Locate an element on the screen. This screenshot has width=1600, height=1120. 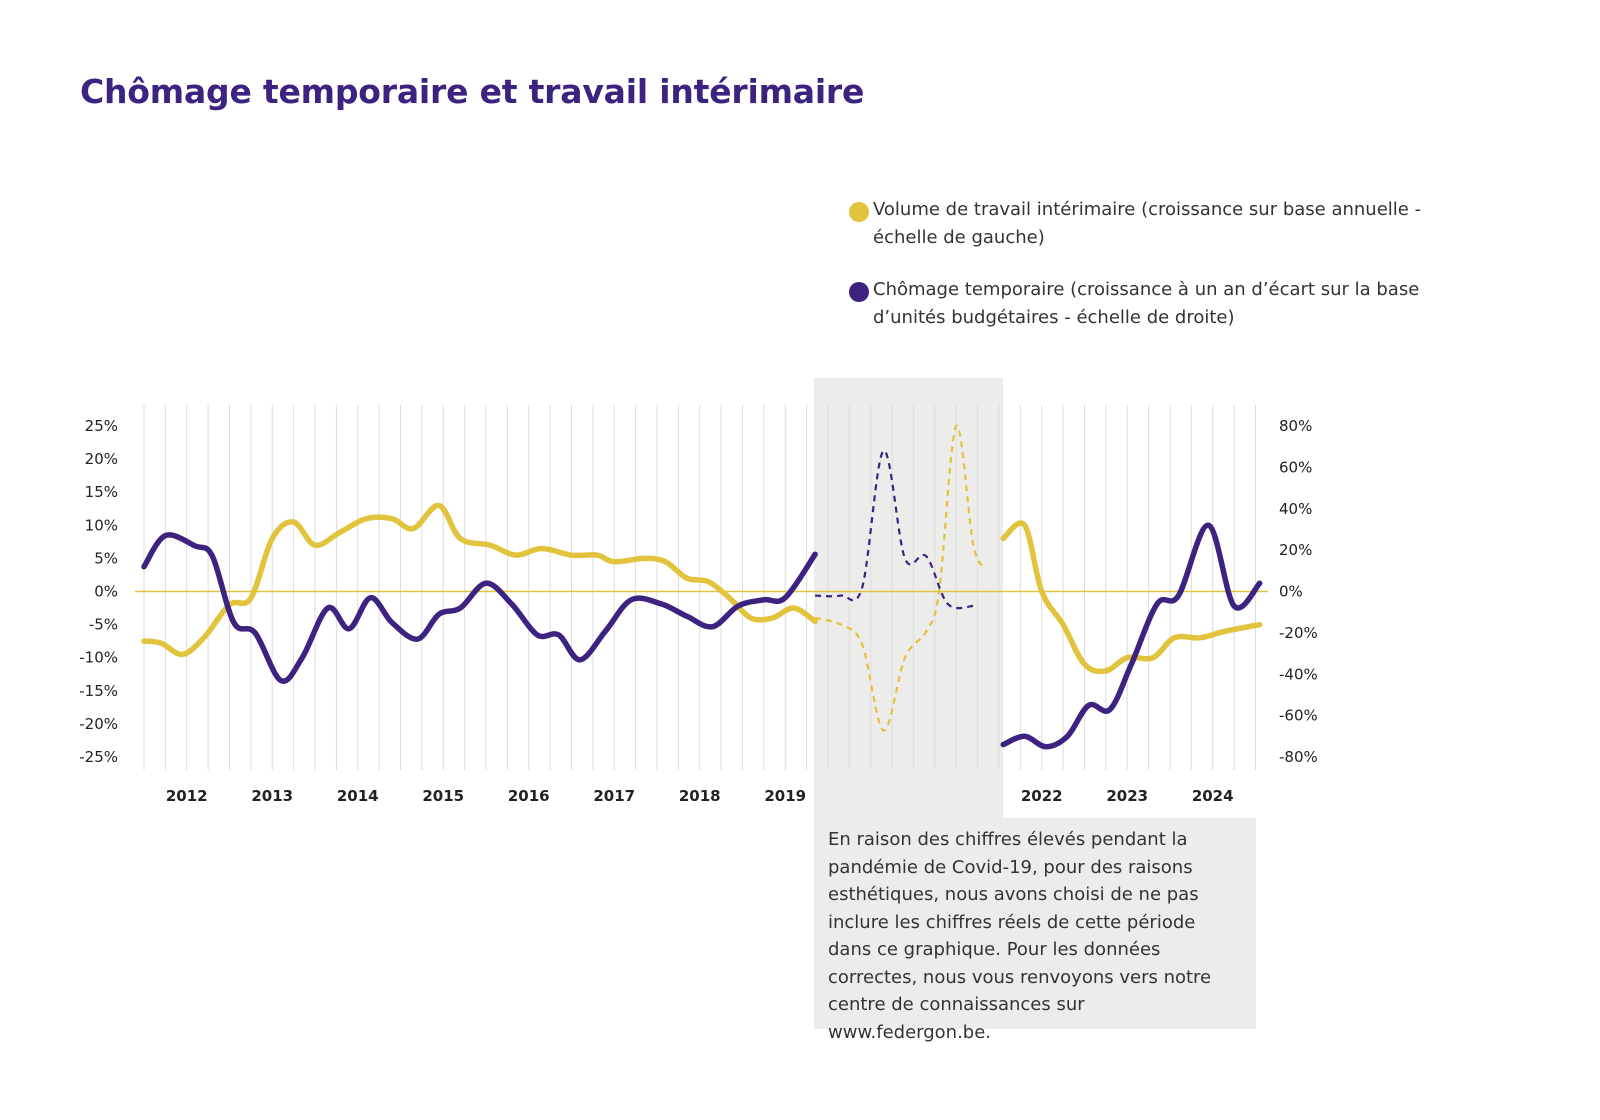
x-axis-label: 2015 is located at coordinates (443, 796).